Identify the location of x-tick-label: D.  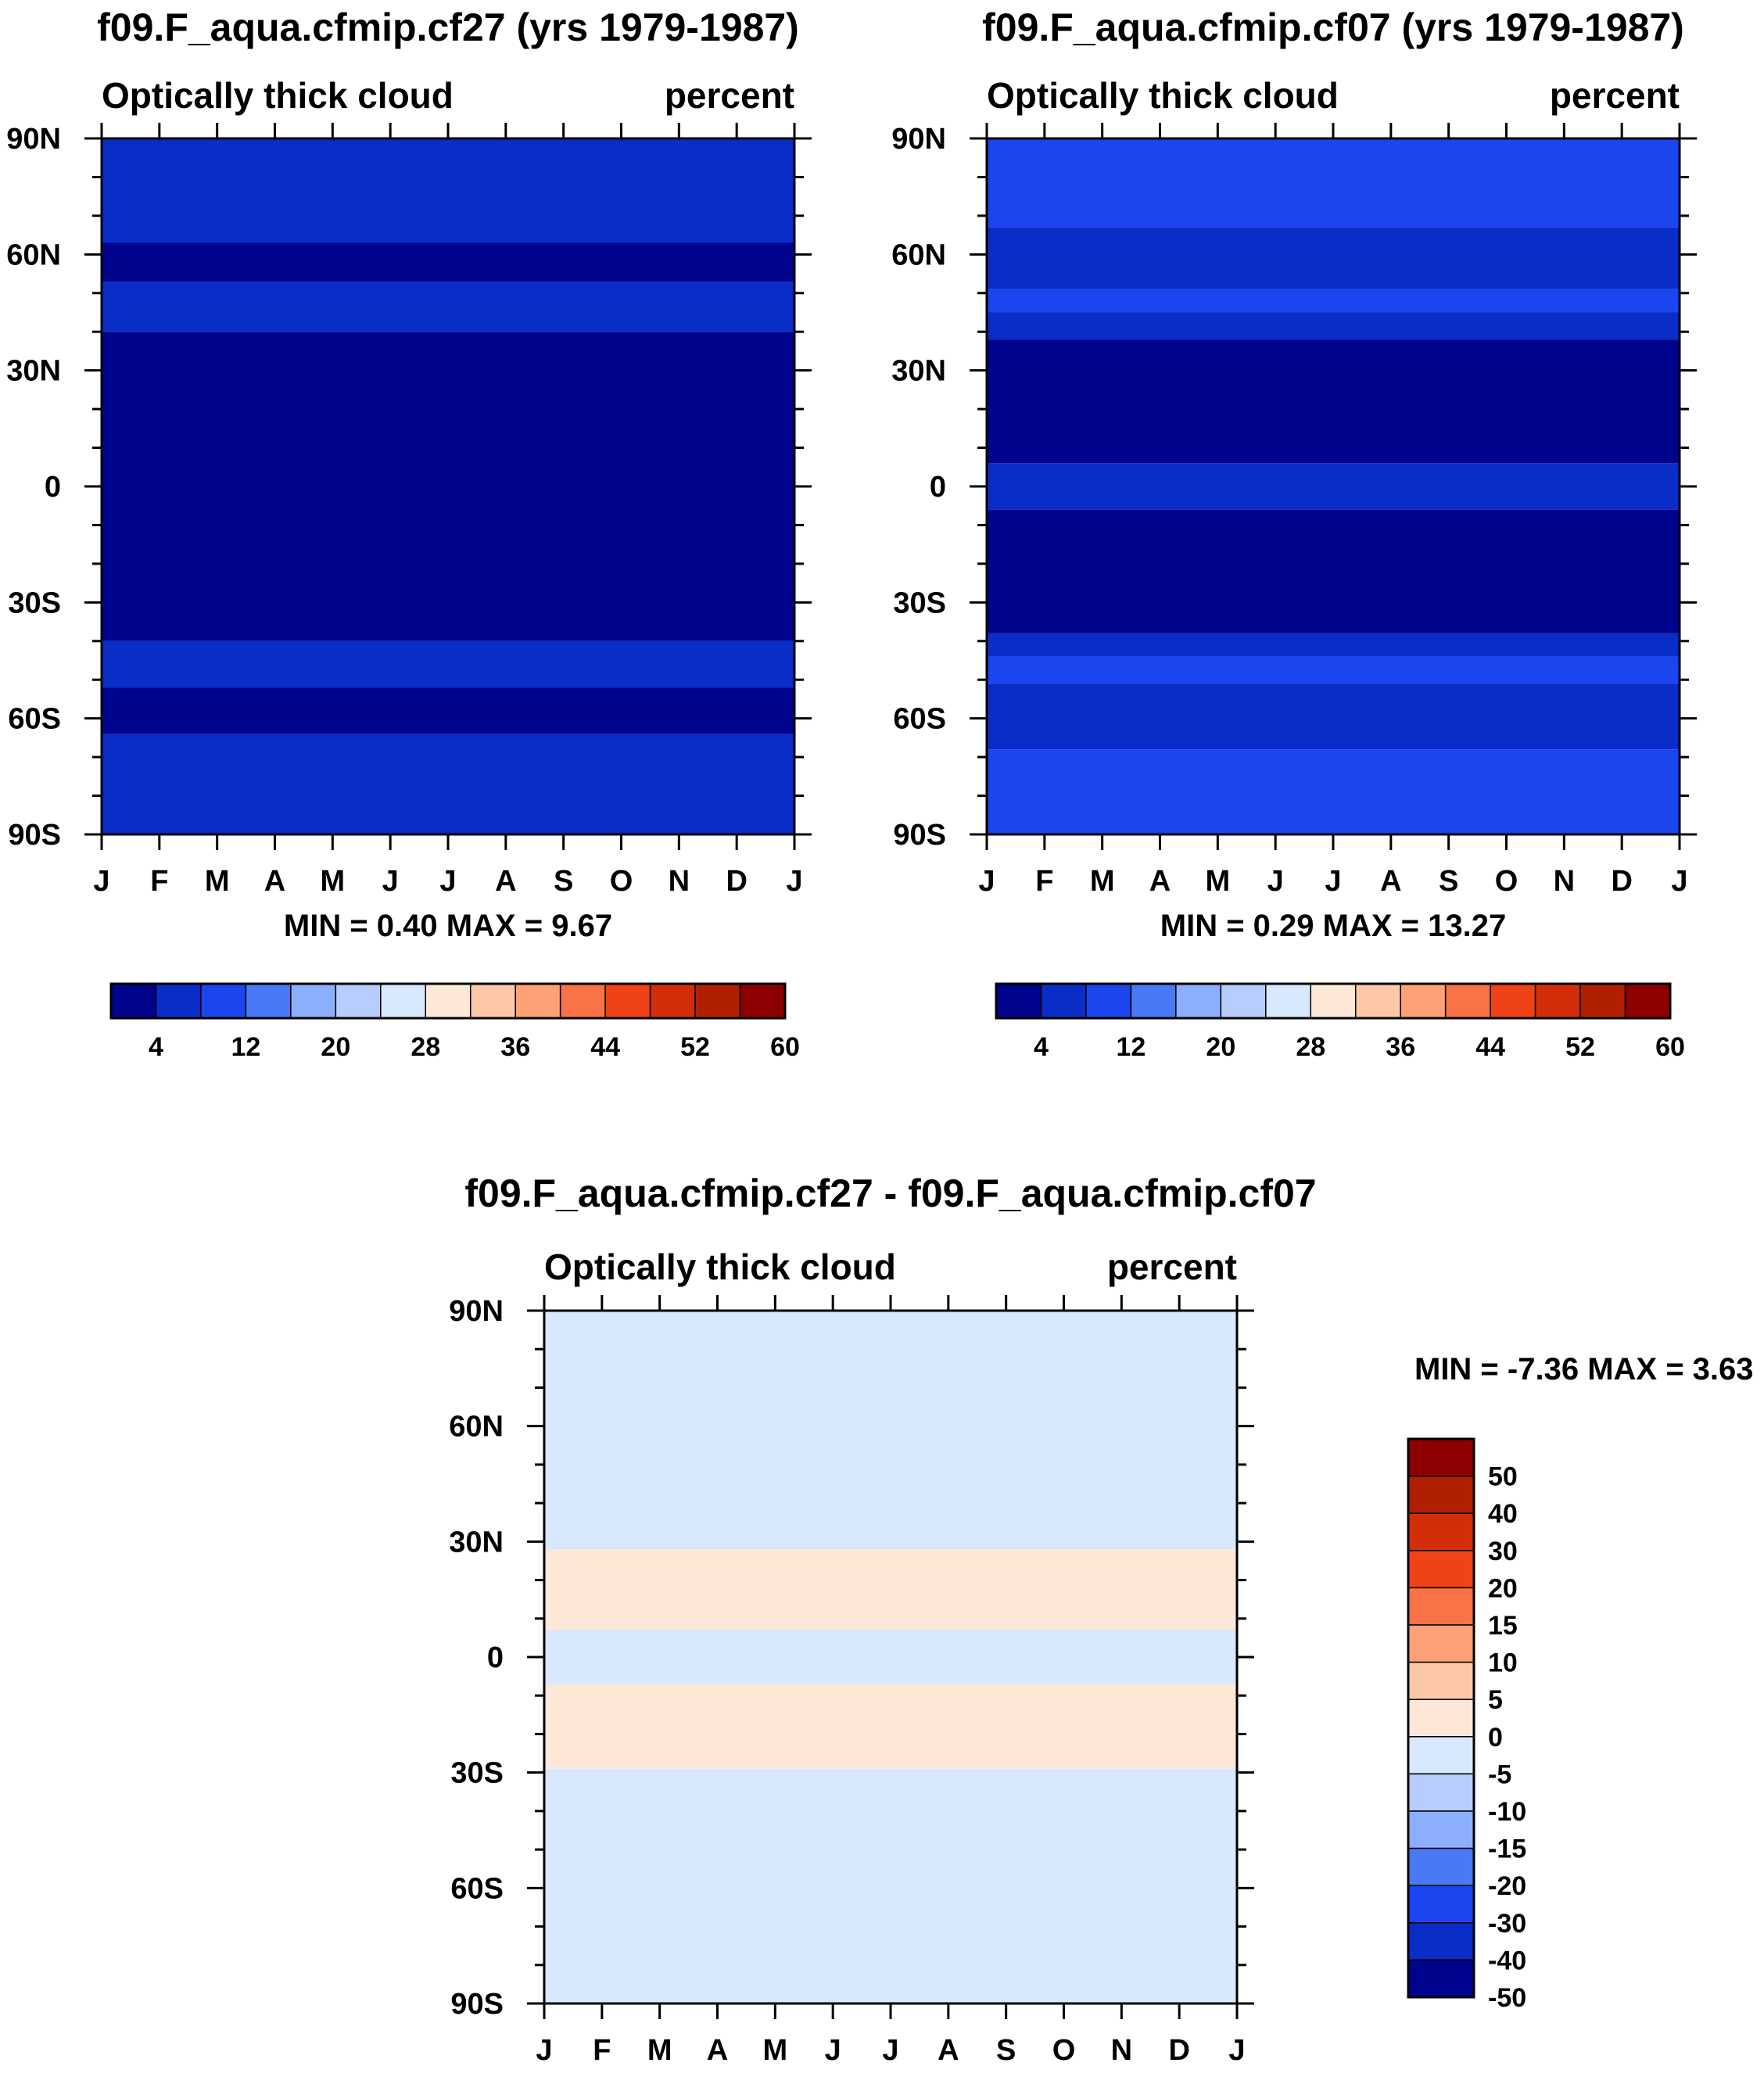
(1179, 2050).